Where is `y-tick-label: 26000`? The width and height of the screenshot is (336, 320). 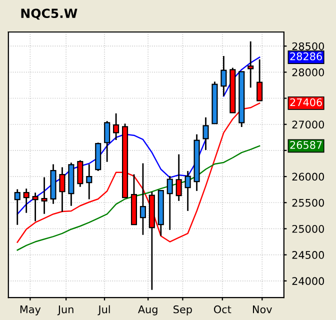 y-tick-label: 26000 is located at coordinates (308, 176).